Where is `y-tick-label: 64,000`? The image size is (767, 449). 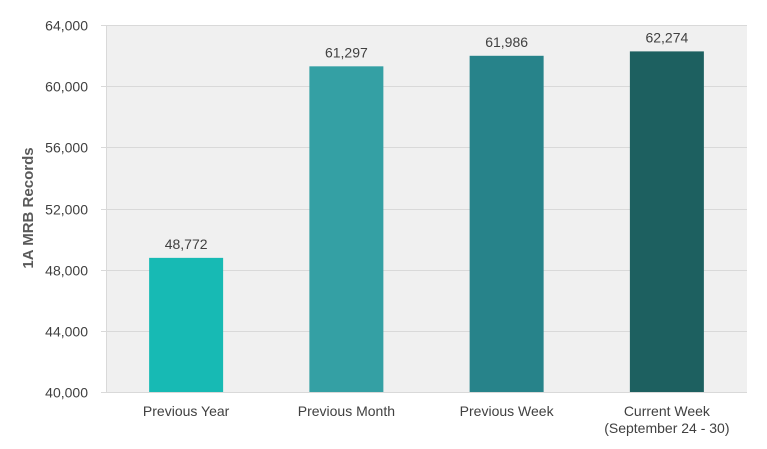 y-tick-label: 64,000 is located at coordinates (66, 26).